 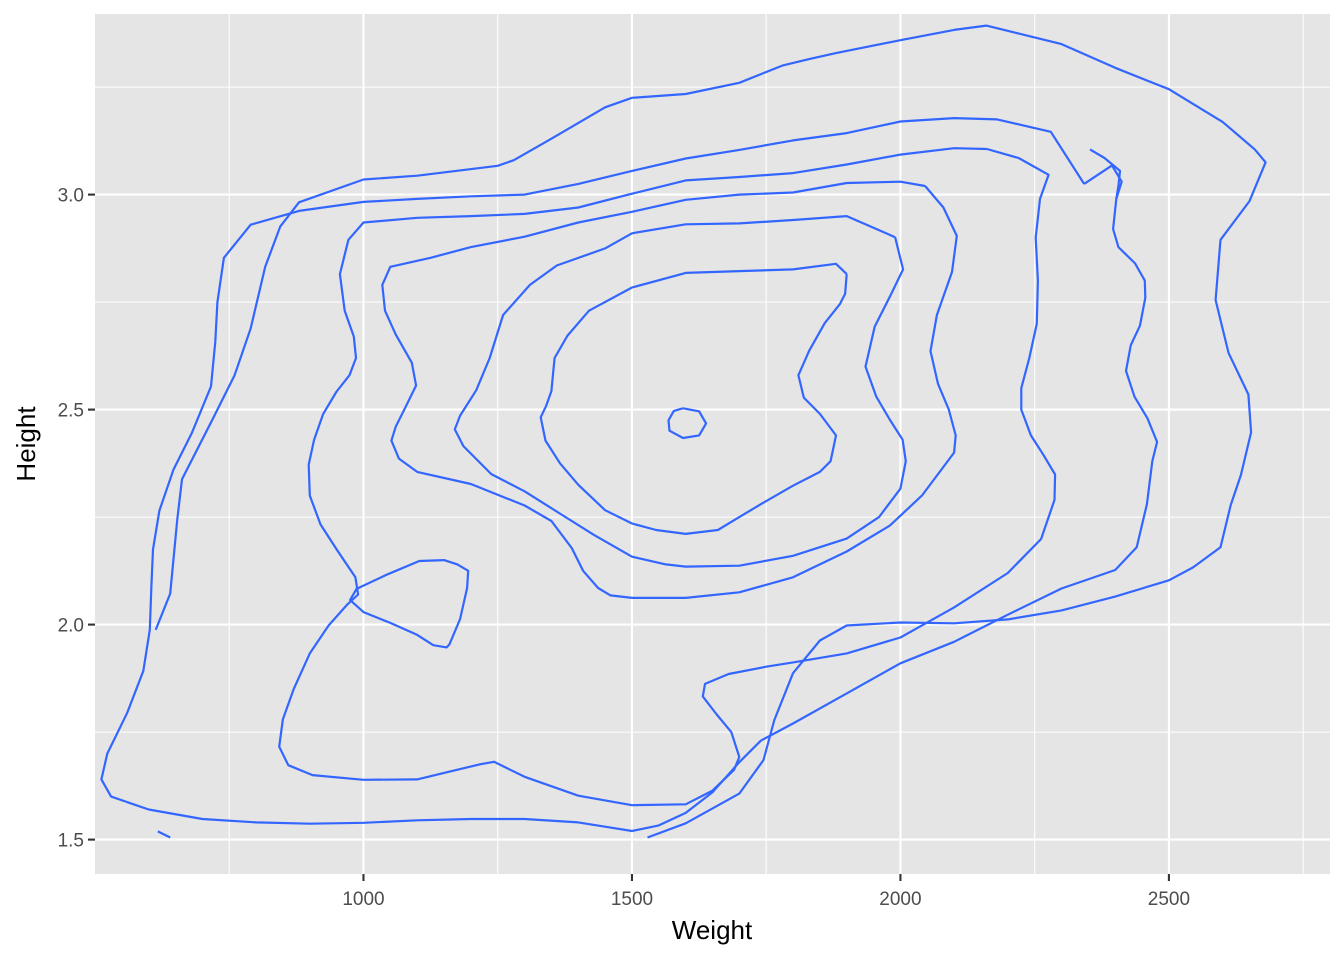 I want to click on y-tick-label: 2.0, so click(x=71, y=626).